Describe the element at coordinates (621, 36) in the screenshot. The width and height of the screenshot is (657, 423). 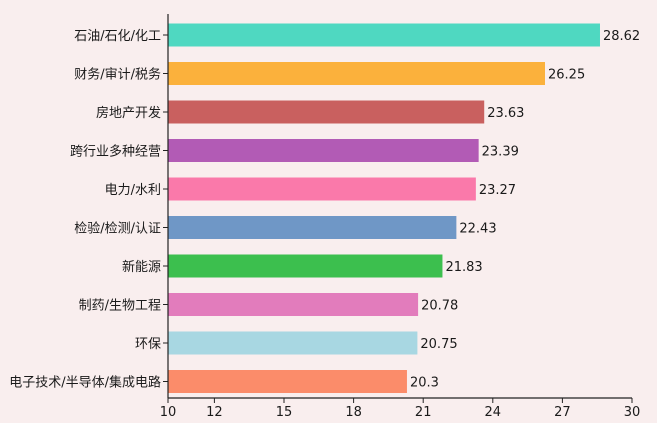
I see `data-label: 28.62` at that location.